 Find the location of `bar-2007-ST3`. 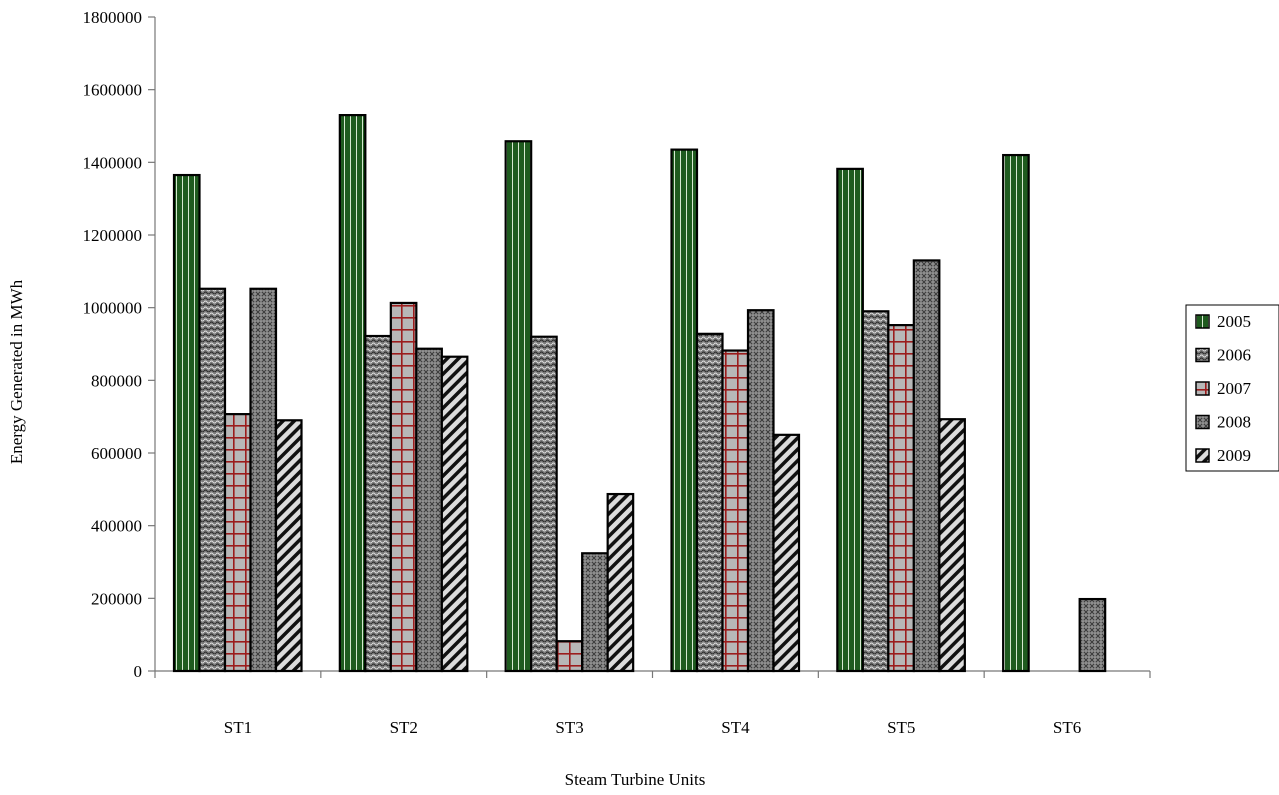

bar-2007-ST3 is located at coordinates (569, 656).